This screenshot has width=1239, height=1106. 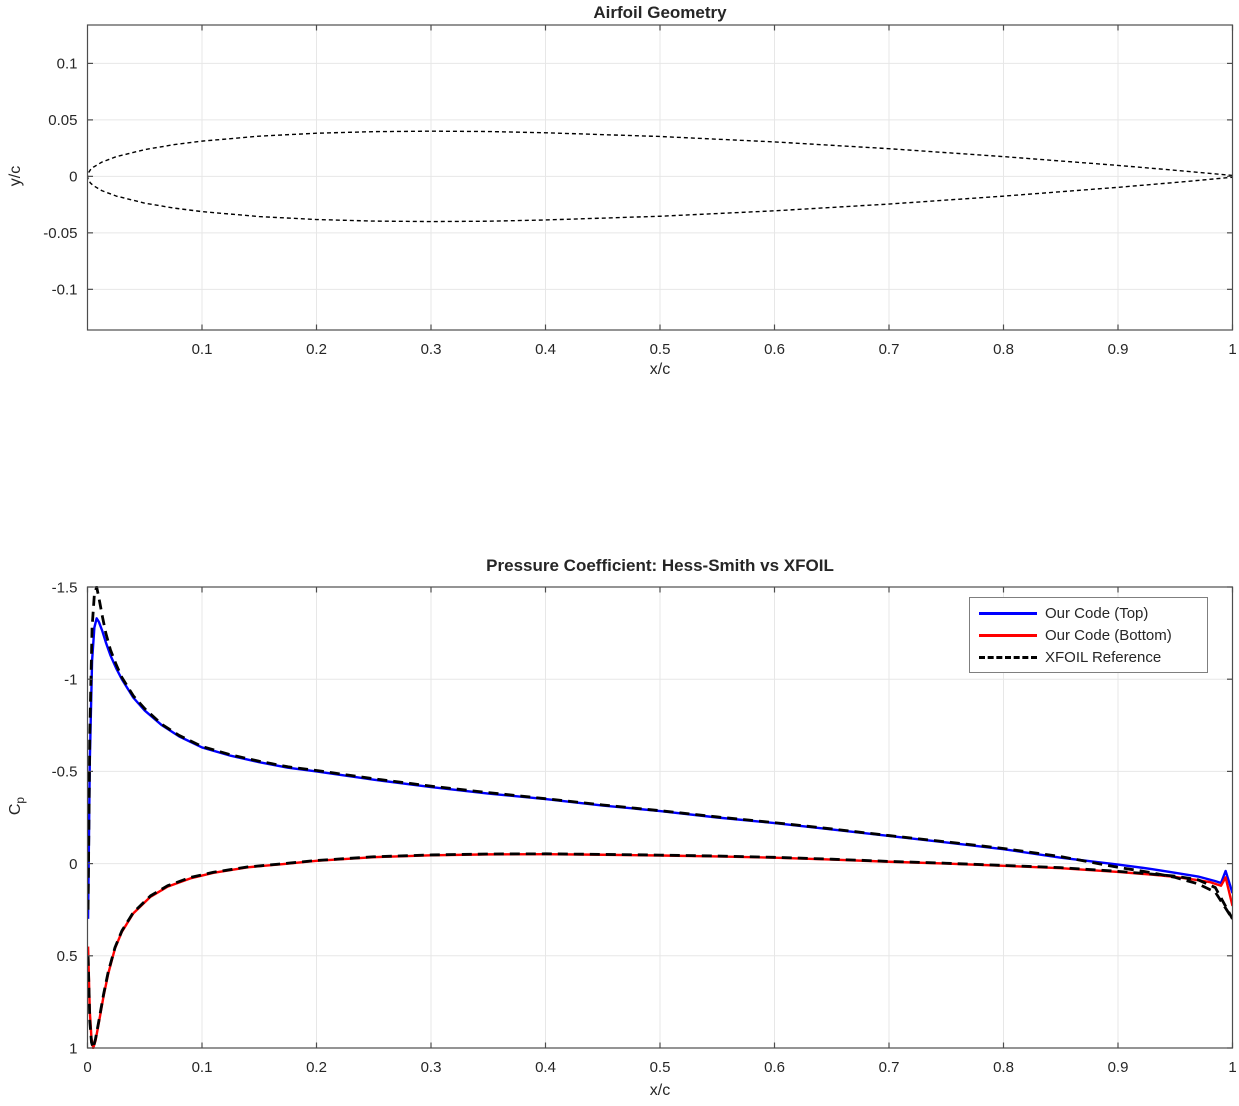 What do you see at coordinates (1008, 635) in the screenshot?
I see `legend-line-sample-red` at bounding box center [1008, 635].